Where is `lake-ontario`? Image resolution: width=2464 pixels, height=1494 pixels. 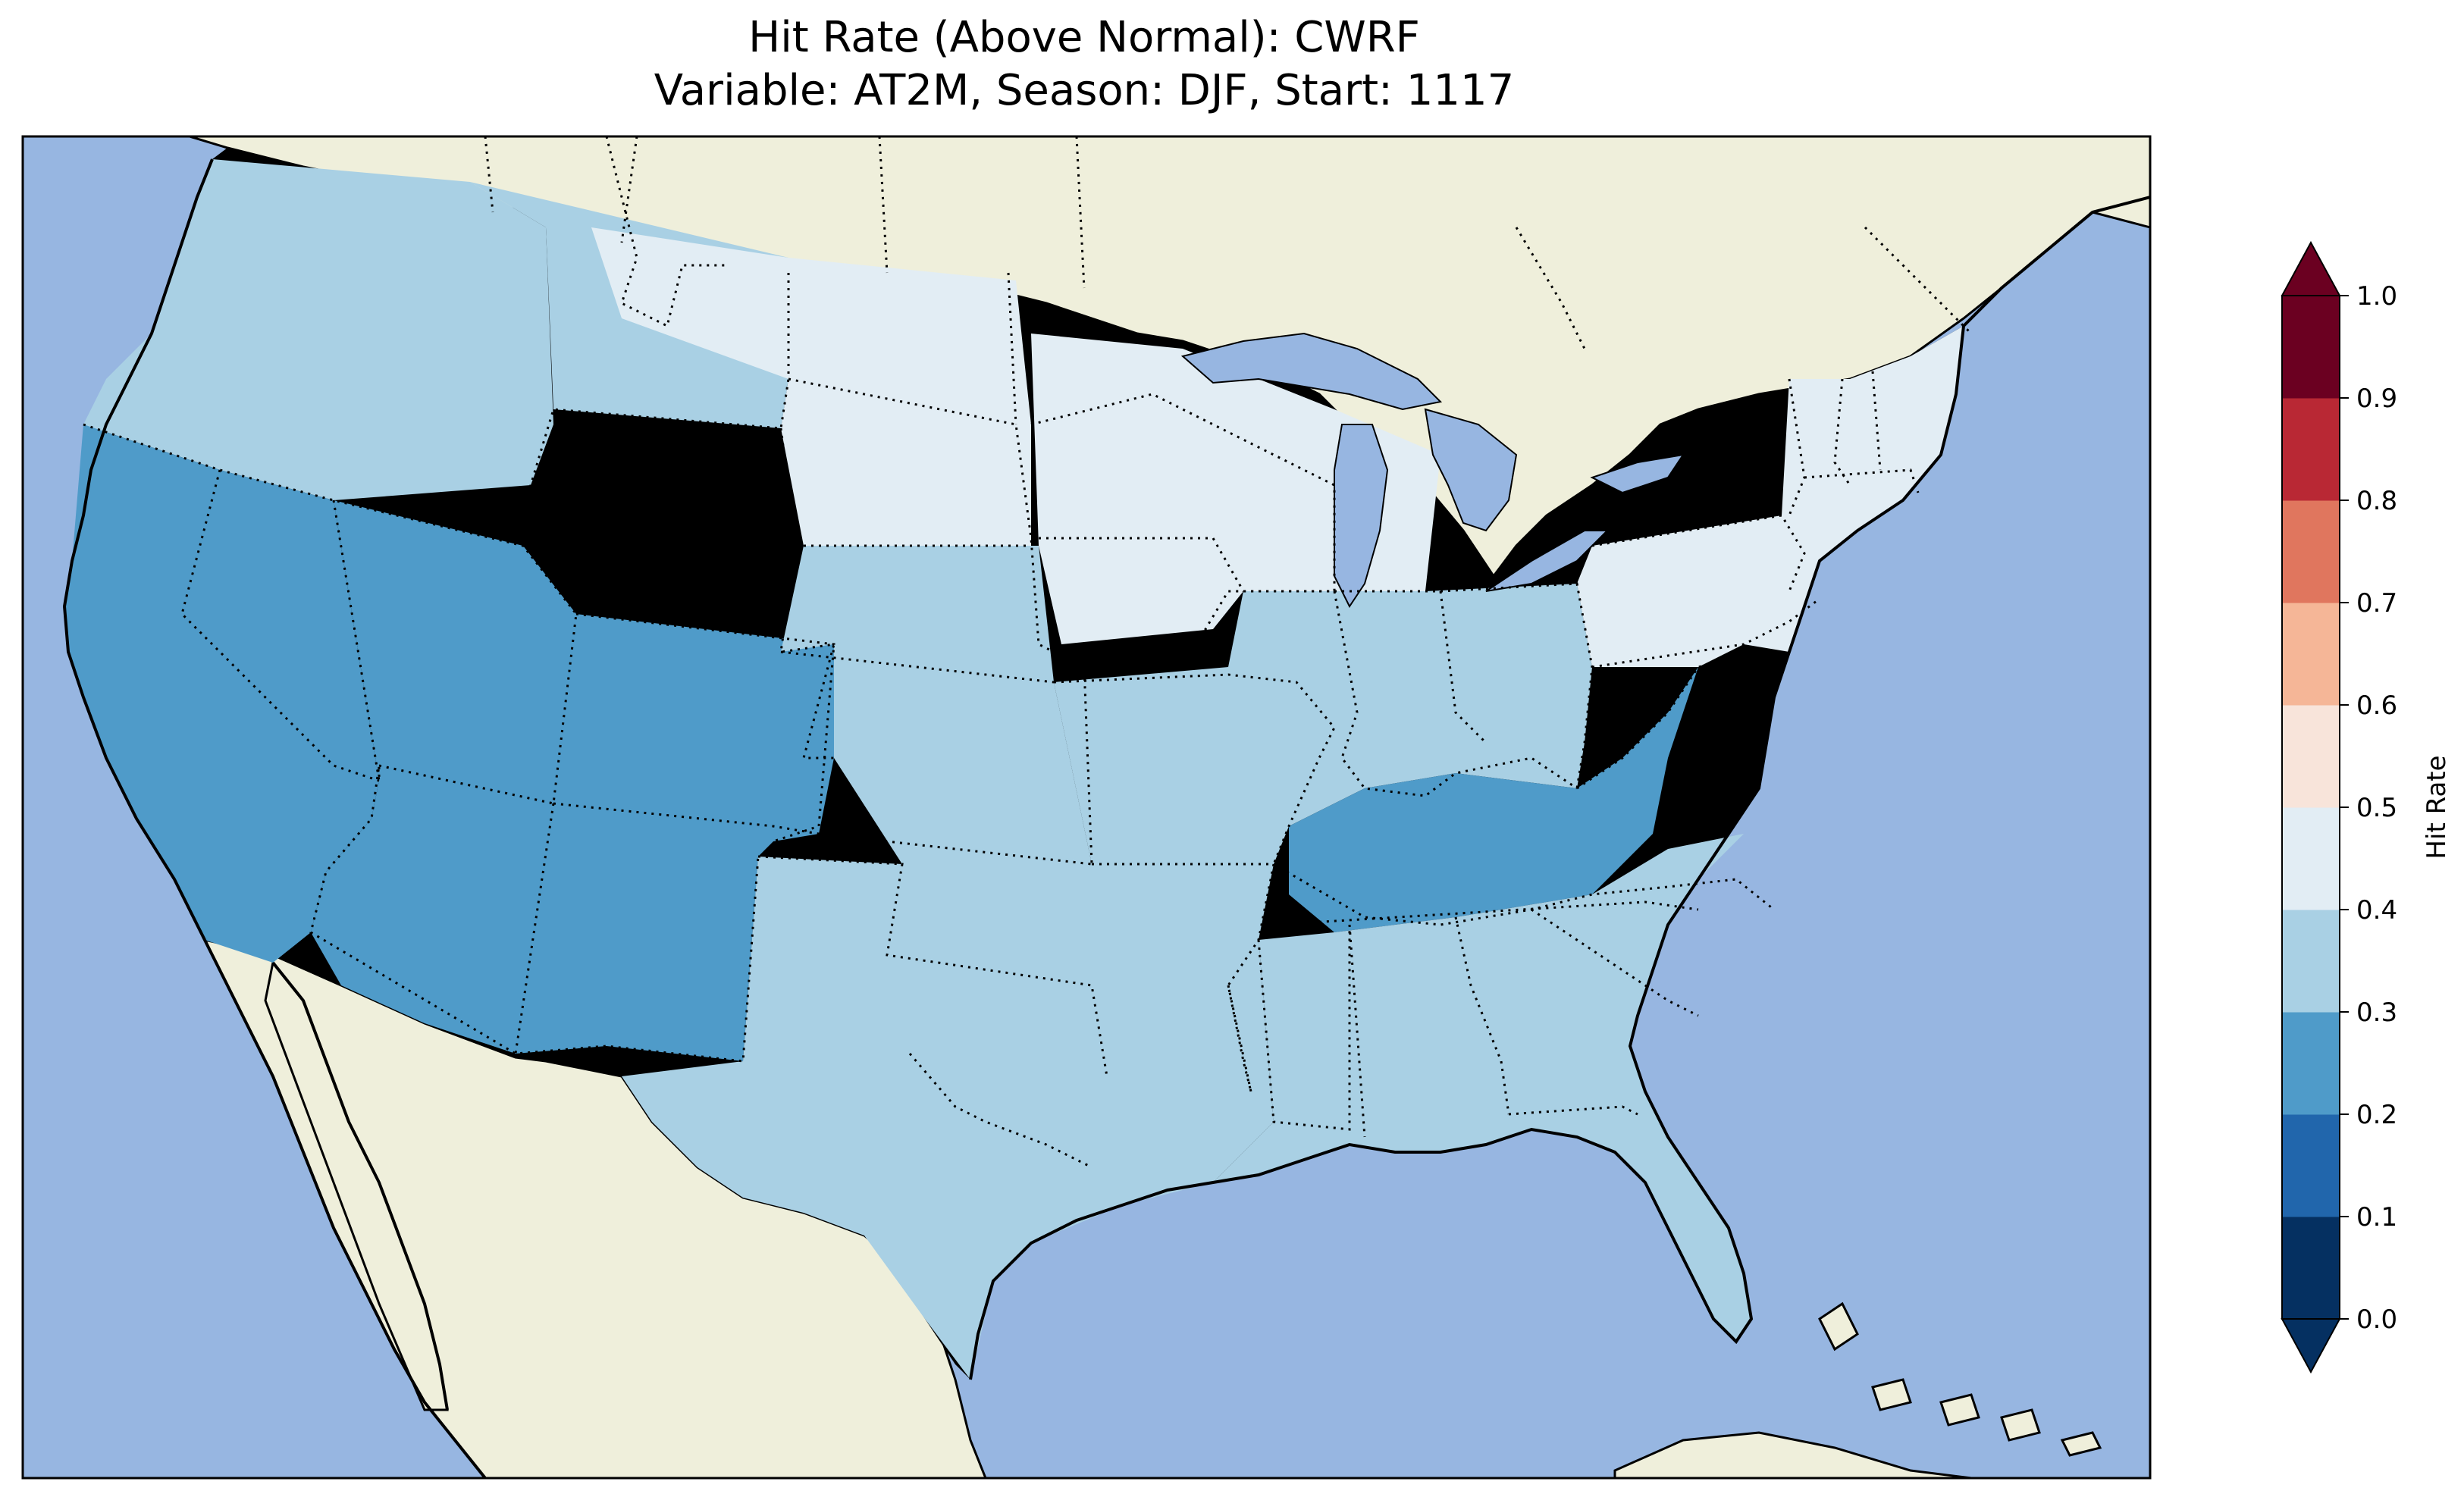 lake-ontario is located at coordinates (1638, 473).